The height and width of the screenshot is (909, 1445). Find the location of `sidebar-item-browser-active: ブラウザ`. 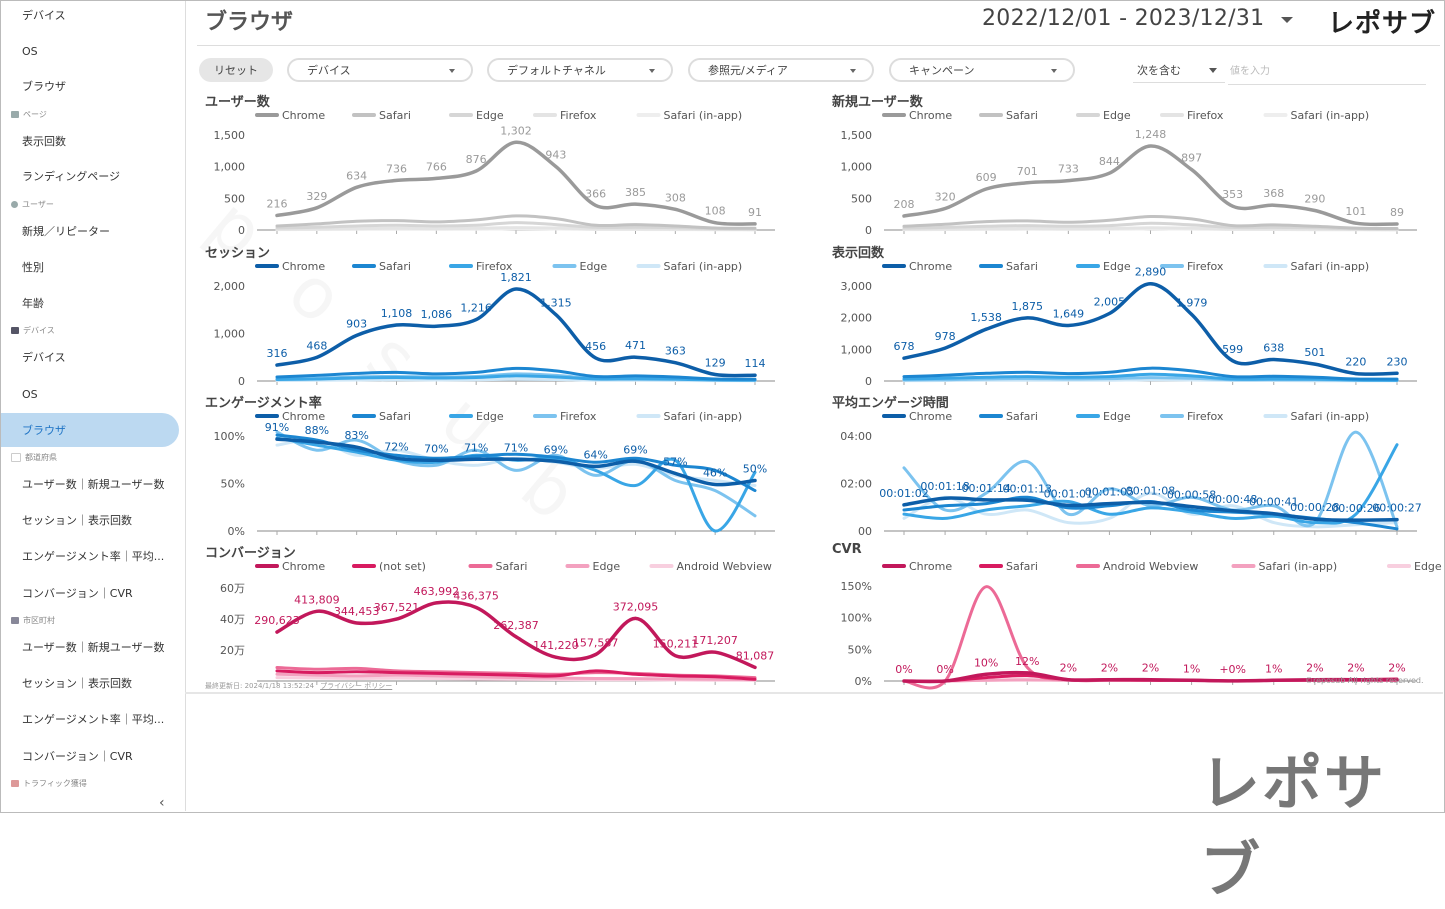

sidebar-item-browser-active: ブラウザ is located at coordinates (90, 430).